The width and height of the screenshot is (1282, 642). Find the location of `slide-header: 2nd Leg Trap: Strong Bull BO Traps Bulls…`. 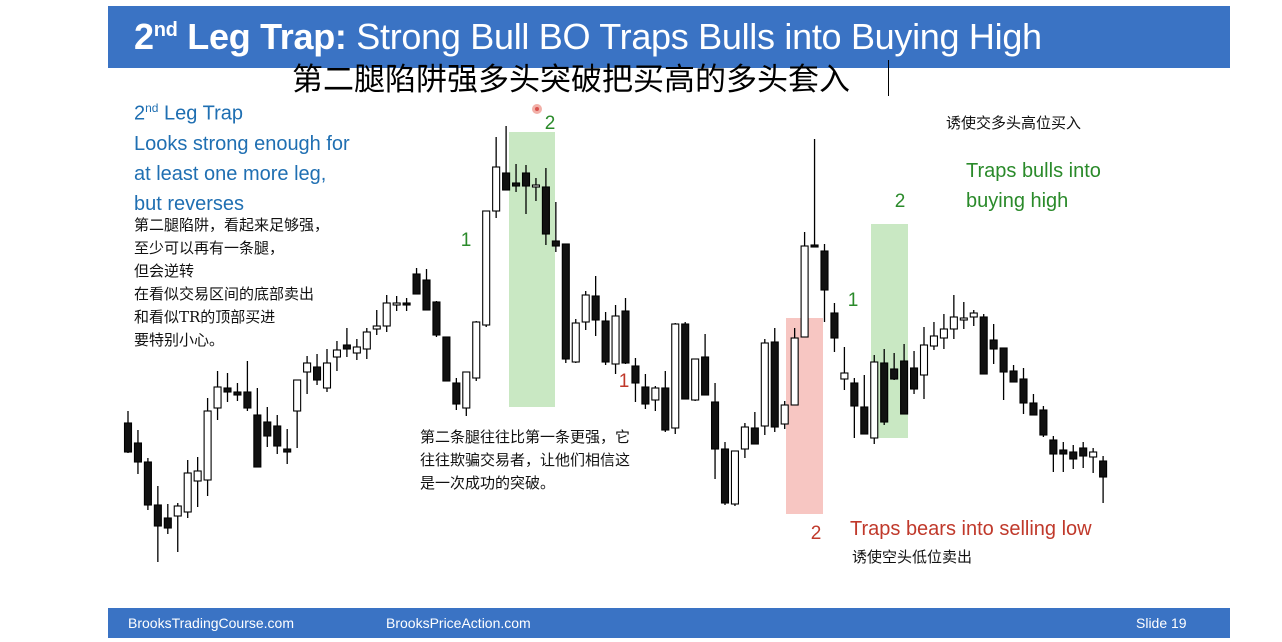

slide-header: 2nd Leg Trap: Strong Bull BO Traps Bulls… is located at coordinates (669, 37).